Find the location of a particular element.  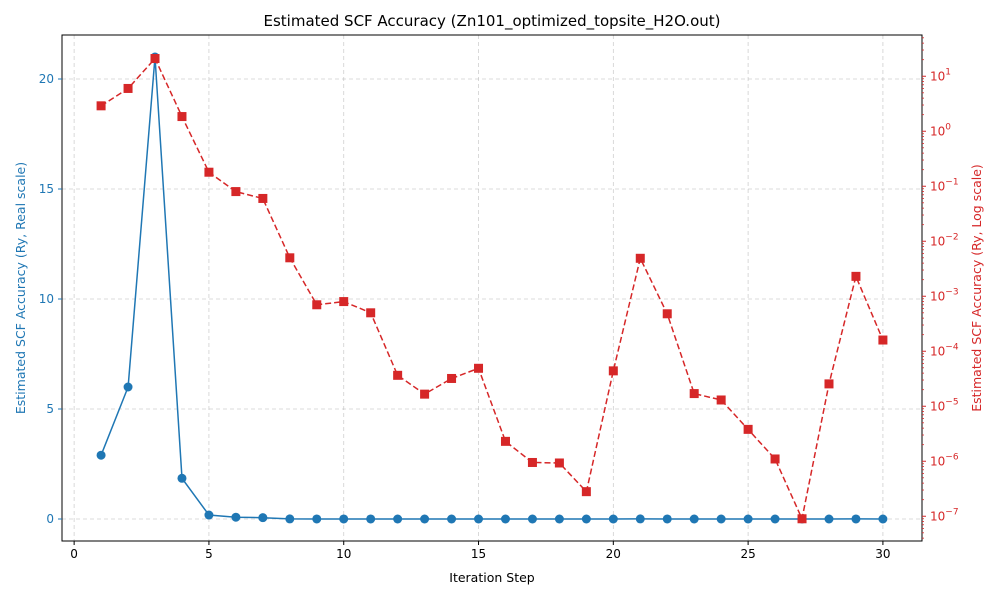

right-y-tick-label: 10⁰ is located at coordinates (940, 130).